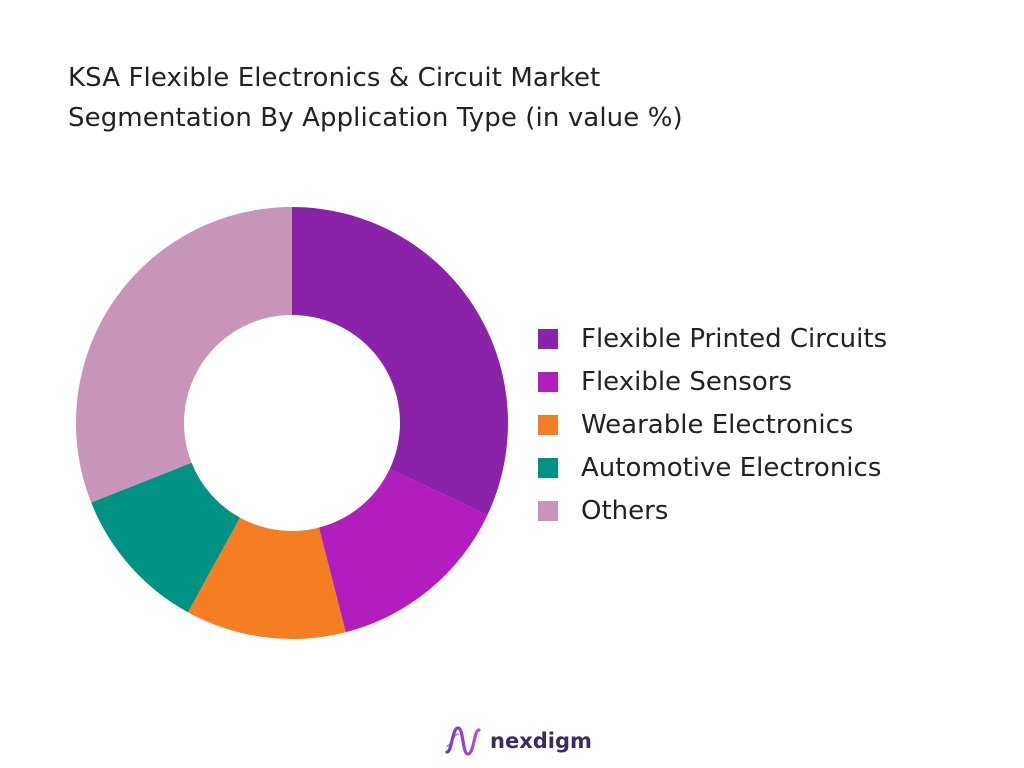  Describe the element at coordinates (403, 550) in the screenshot. I see `donut-slice-flexible-sensors` at that location.